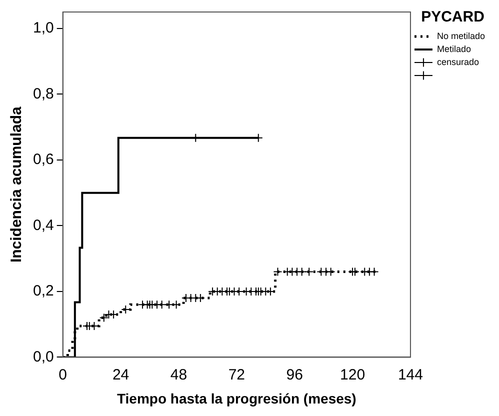 The width and height of the screenshot is (499, 416). Describe the element at coordinates (43, 93) in the screenshot. I see `y-tick-label: 0,8` at that location.